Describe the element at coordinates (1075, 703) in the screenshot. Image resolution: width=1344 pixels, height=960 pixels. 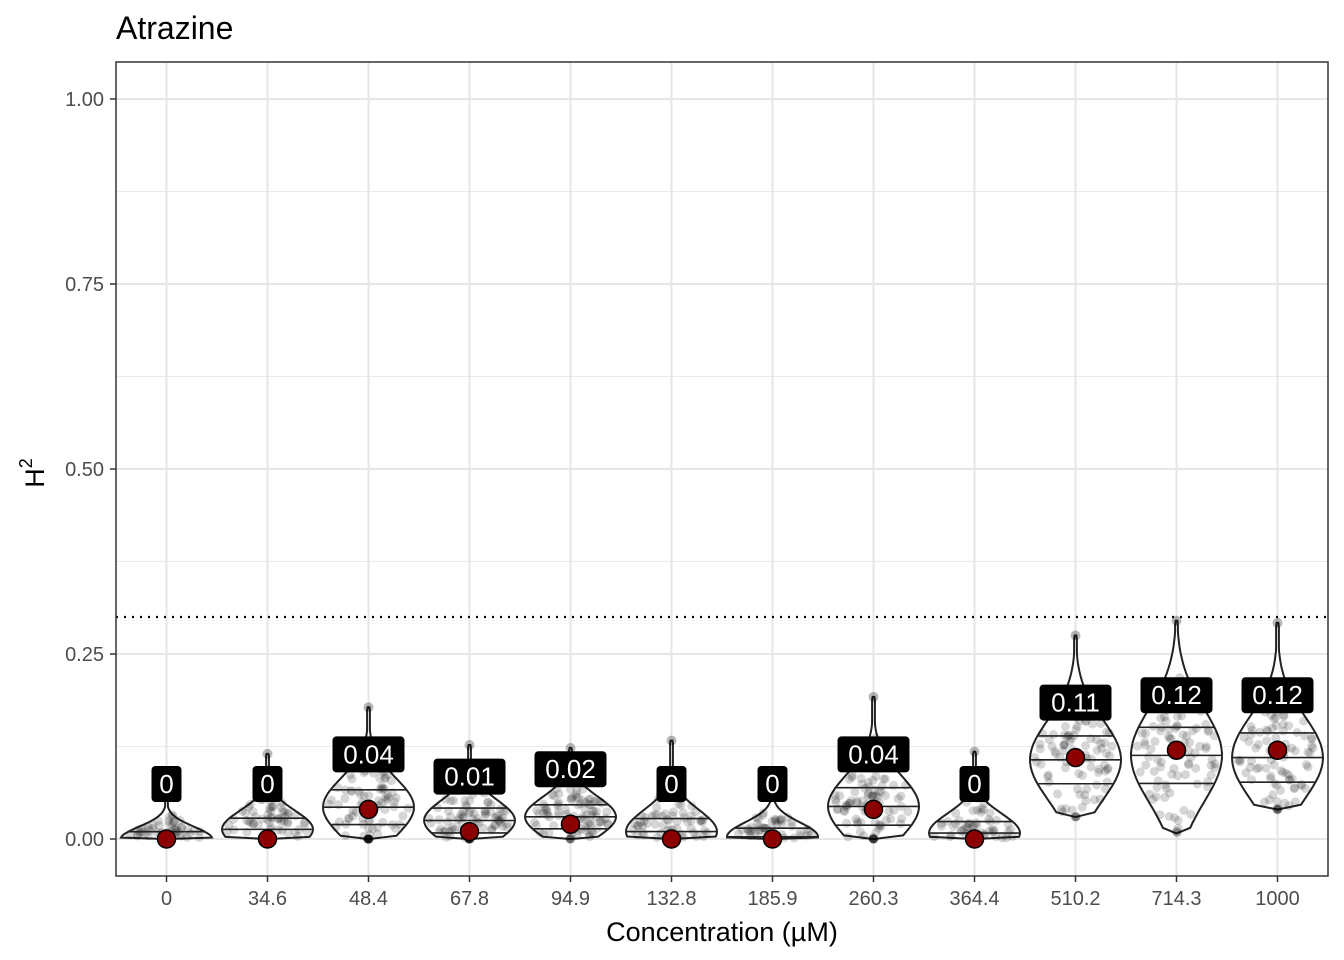
I see `value-label: 0.11` at that location.